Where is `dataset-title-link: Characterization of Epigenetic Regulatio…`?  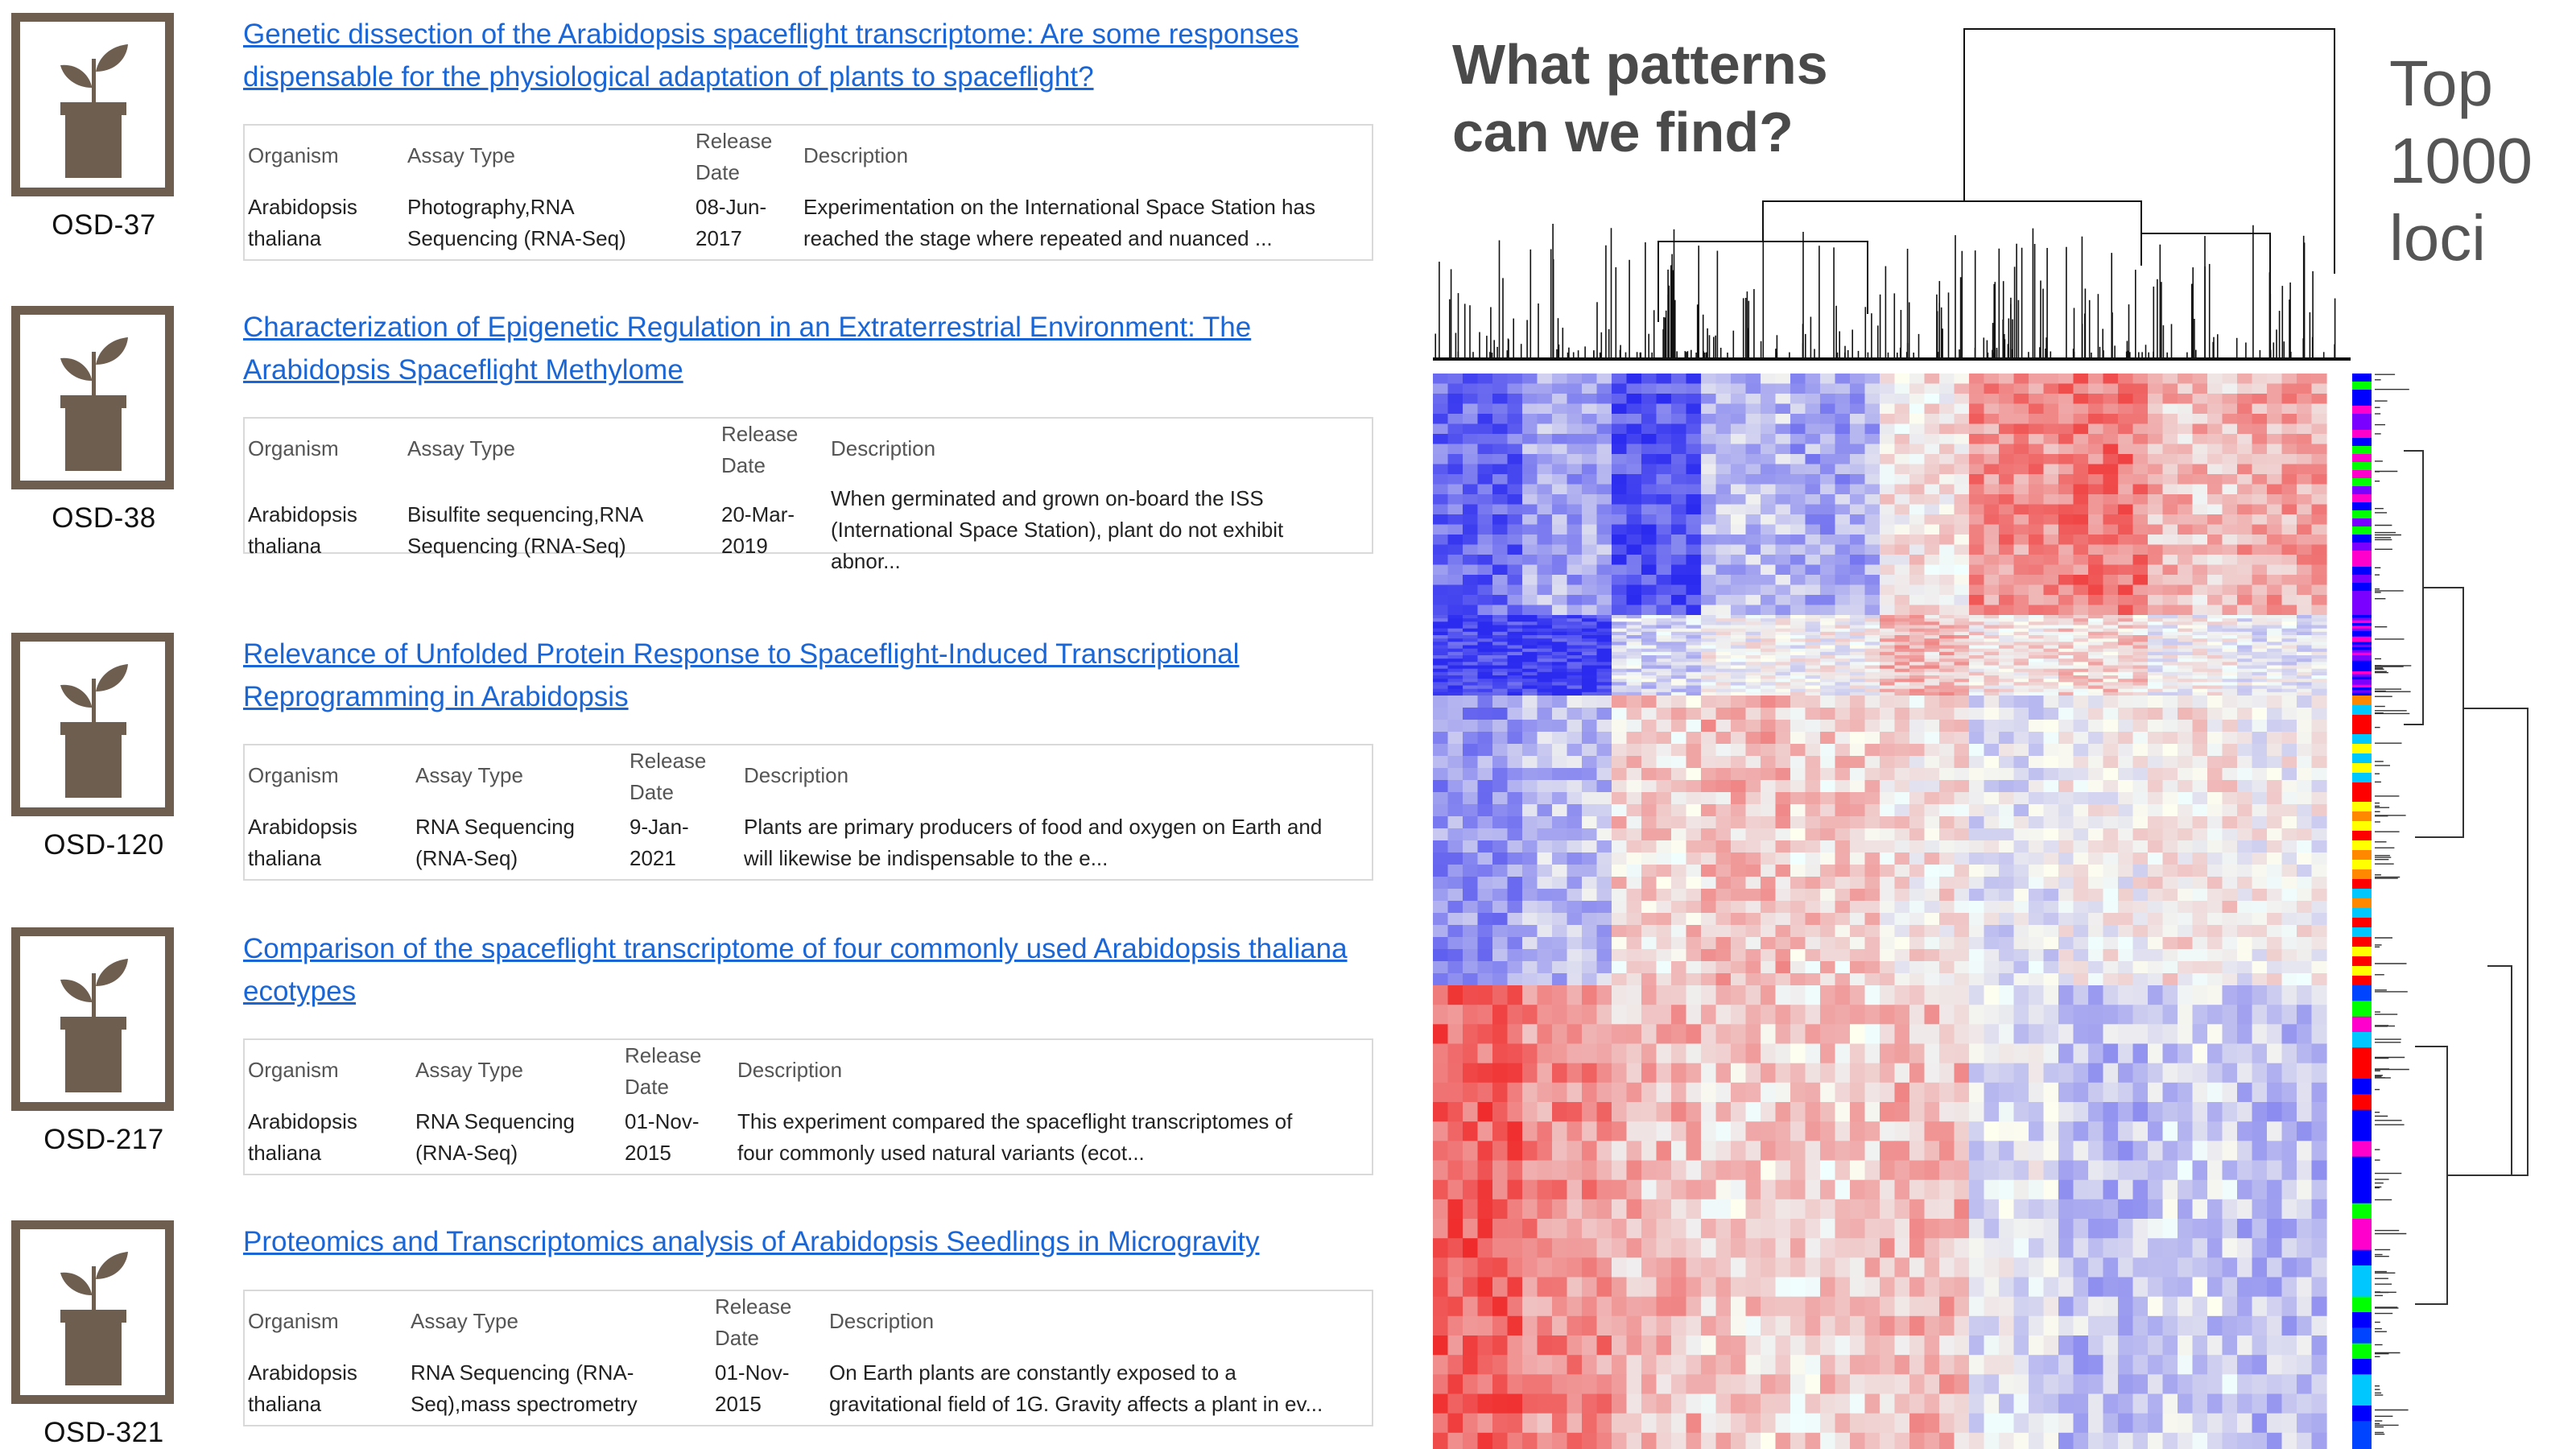 dataset-title-link: Characterization of Epigenetic Regulatio… is located at coordinates (747, 349).